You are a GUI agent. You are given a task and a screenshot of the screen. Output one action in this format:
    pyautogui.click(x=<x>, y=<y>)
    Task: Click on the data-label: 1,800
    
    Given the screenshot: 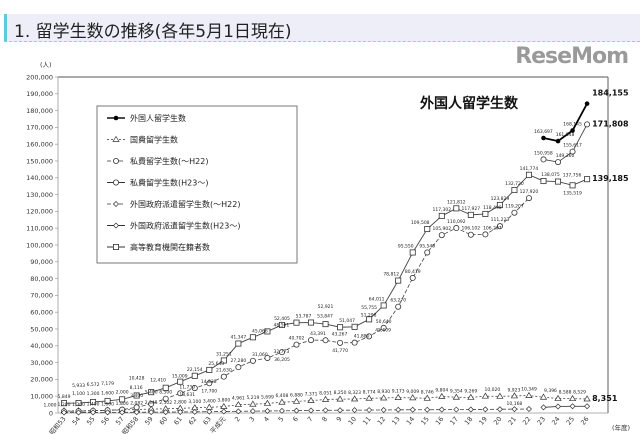 What is the action you would take?
    pyautogui.click(x=122, y=404)
    